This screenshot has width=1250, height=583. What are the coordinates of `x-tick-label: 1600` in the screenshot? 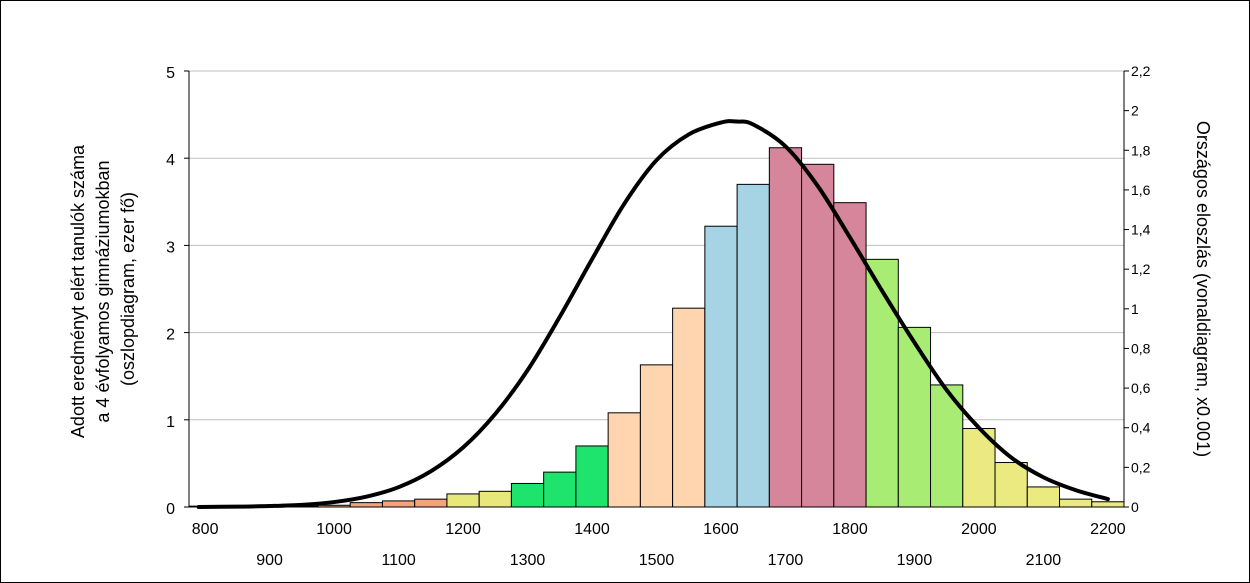 It's located at (721, 529).